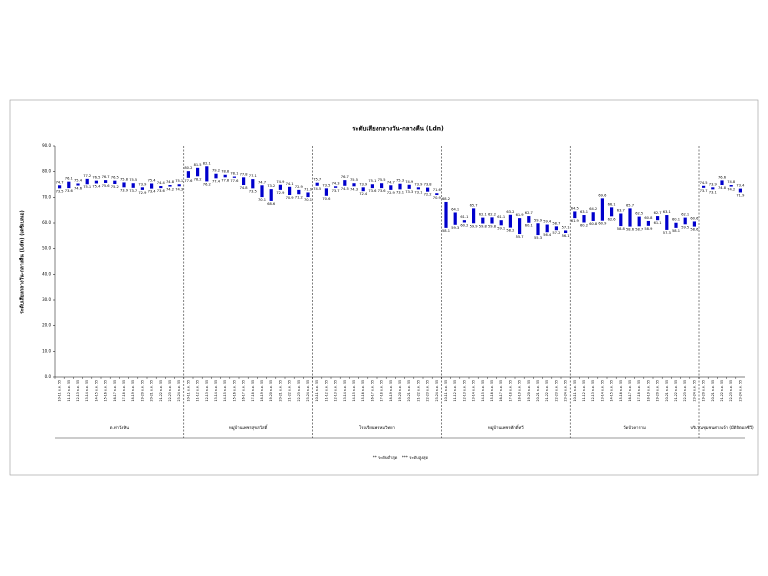 The width and height of the screenshot is (768, 576). Describe the element at coordinates (78, 189) in the screenshot. I see `data-label: 74.6` at that location.